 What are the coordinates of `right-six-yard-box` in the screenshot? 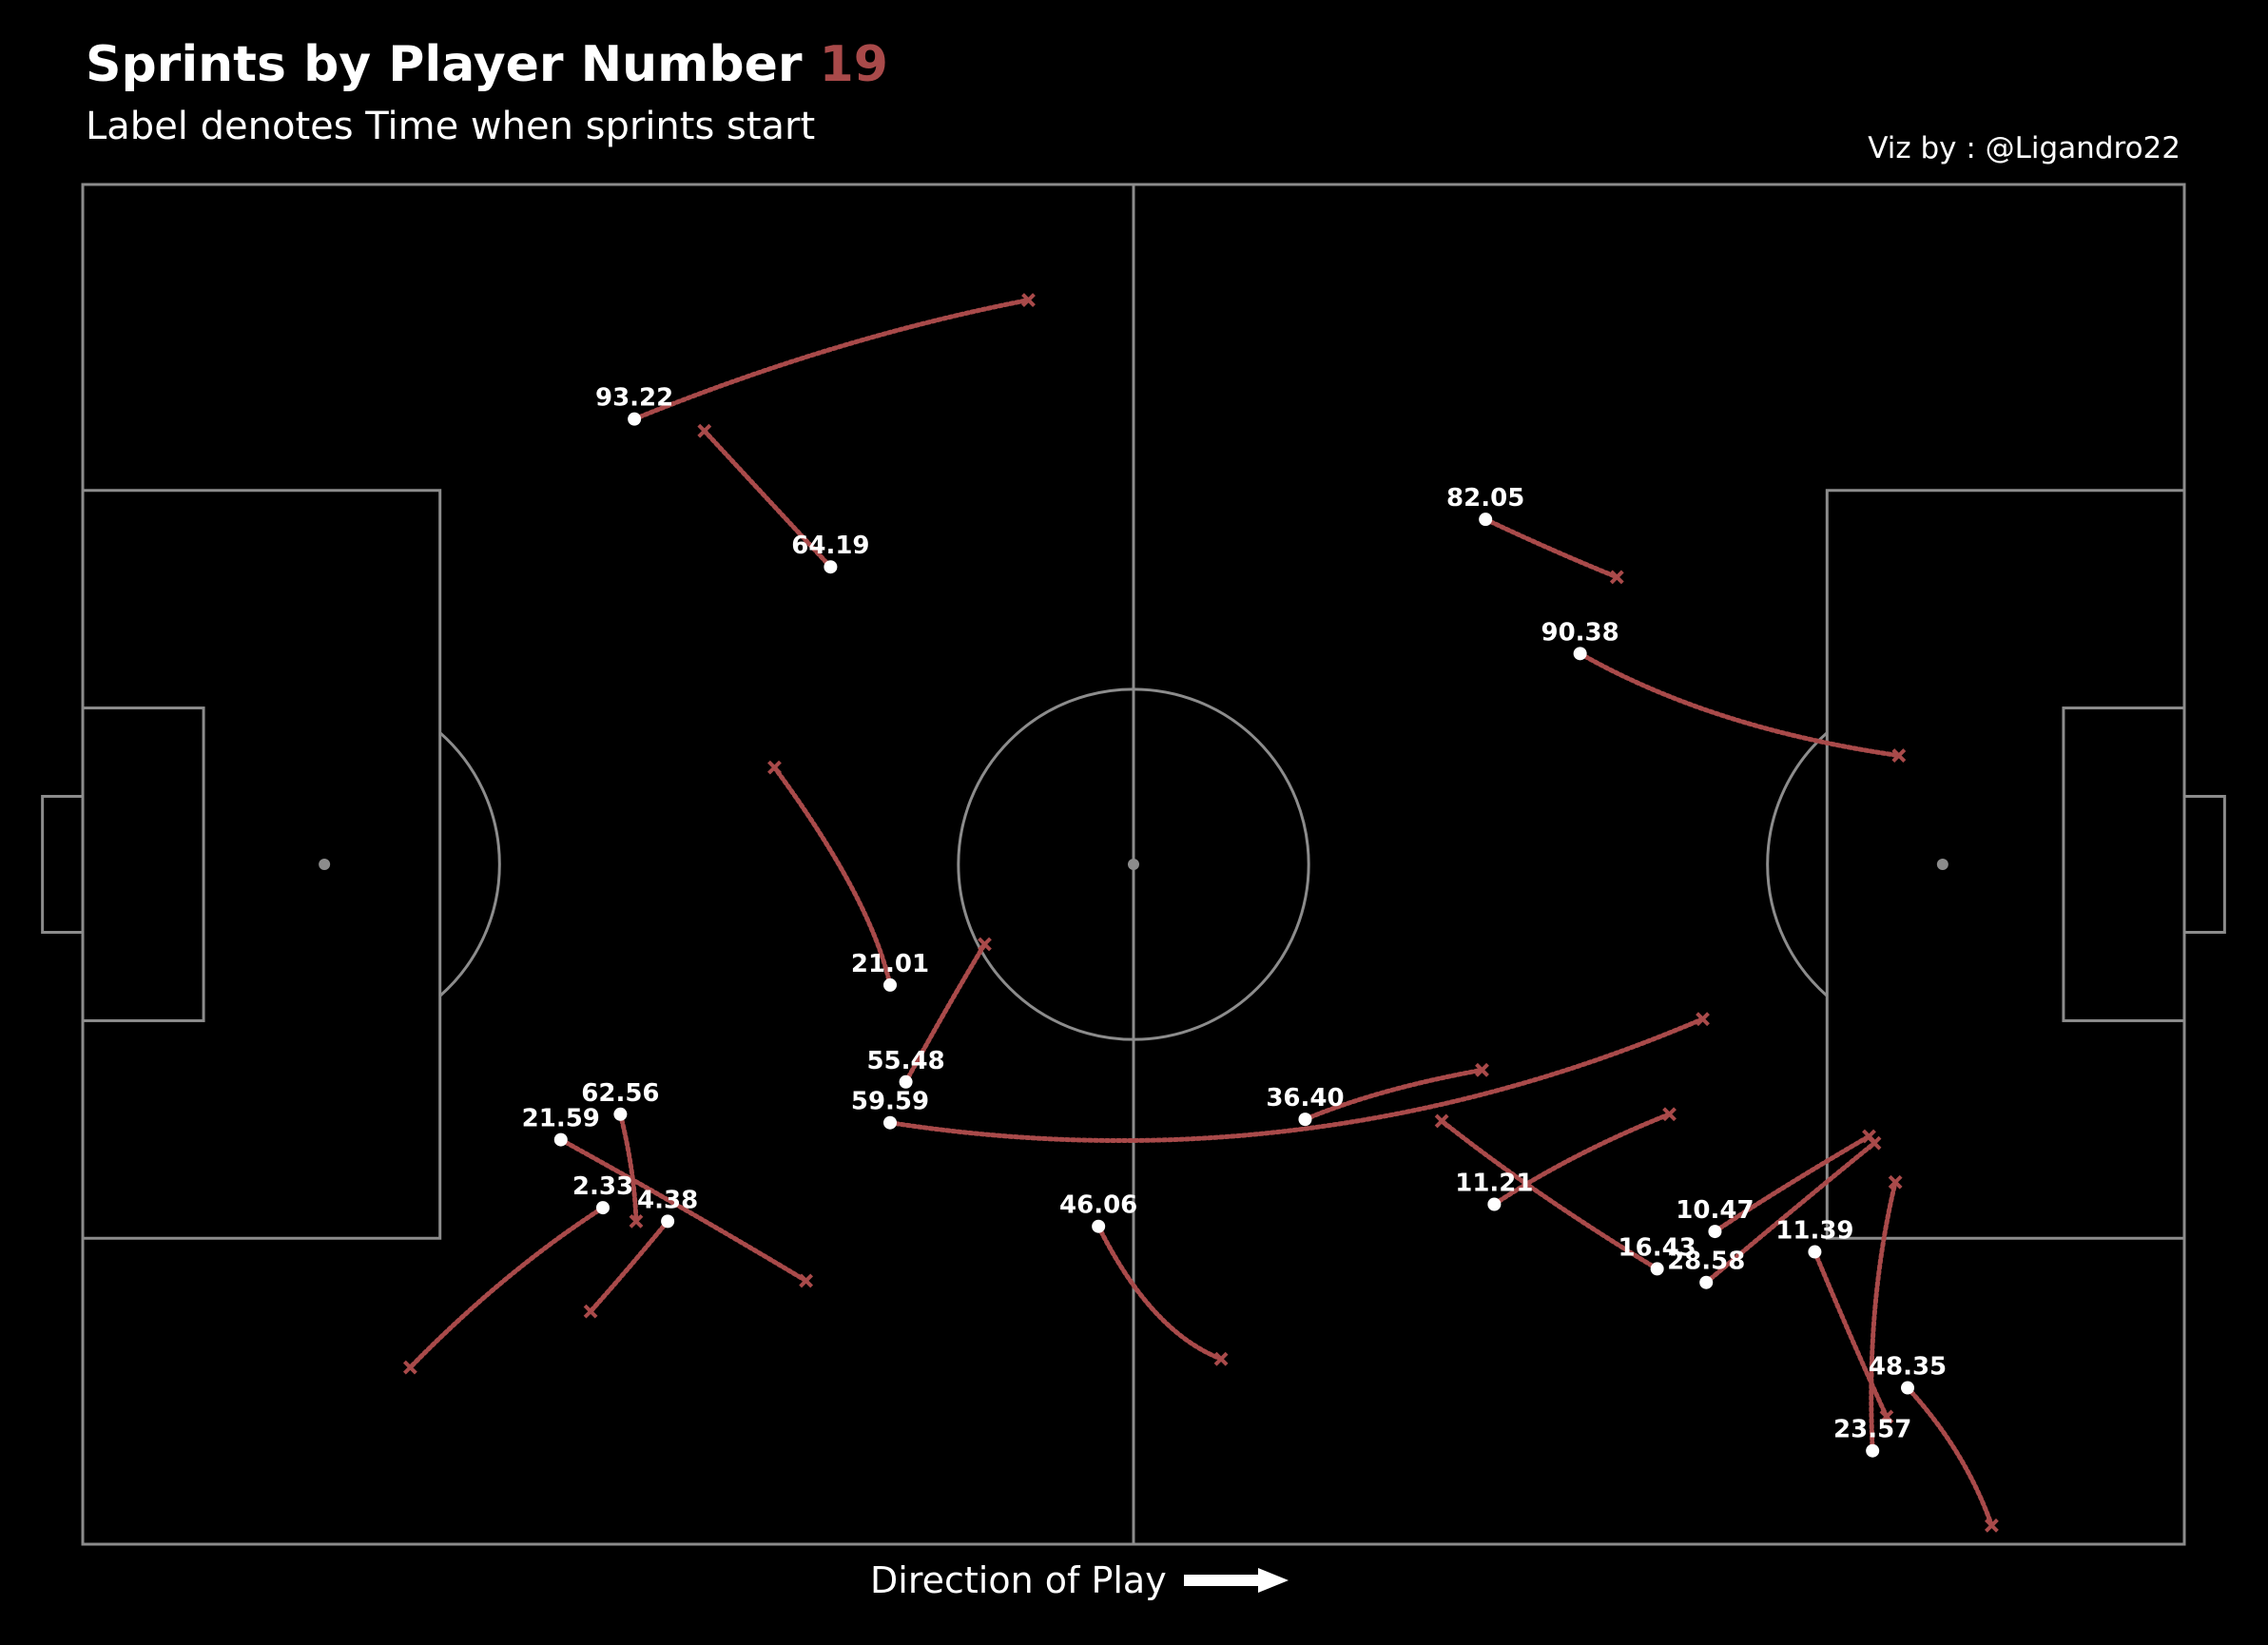 It's located at (2124, 864).